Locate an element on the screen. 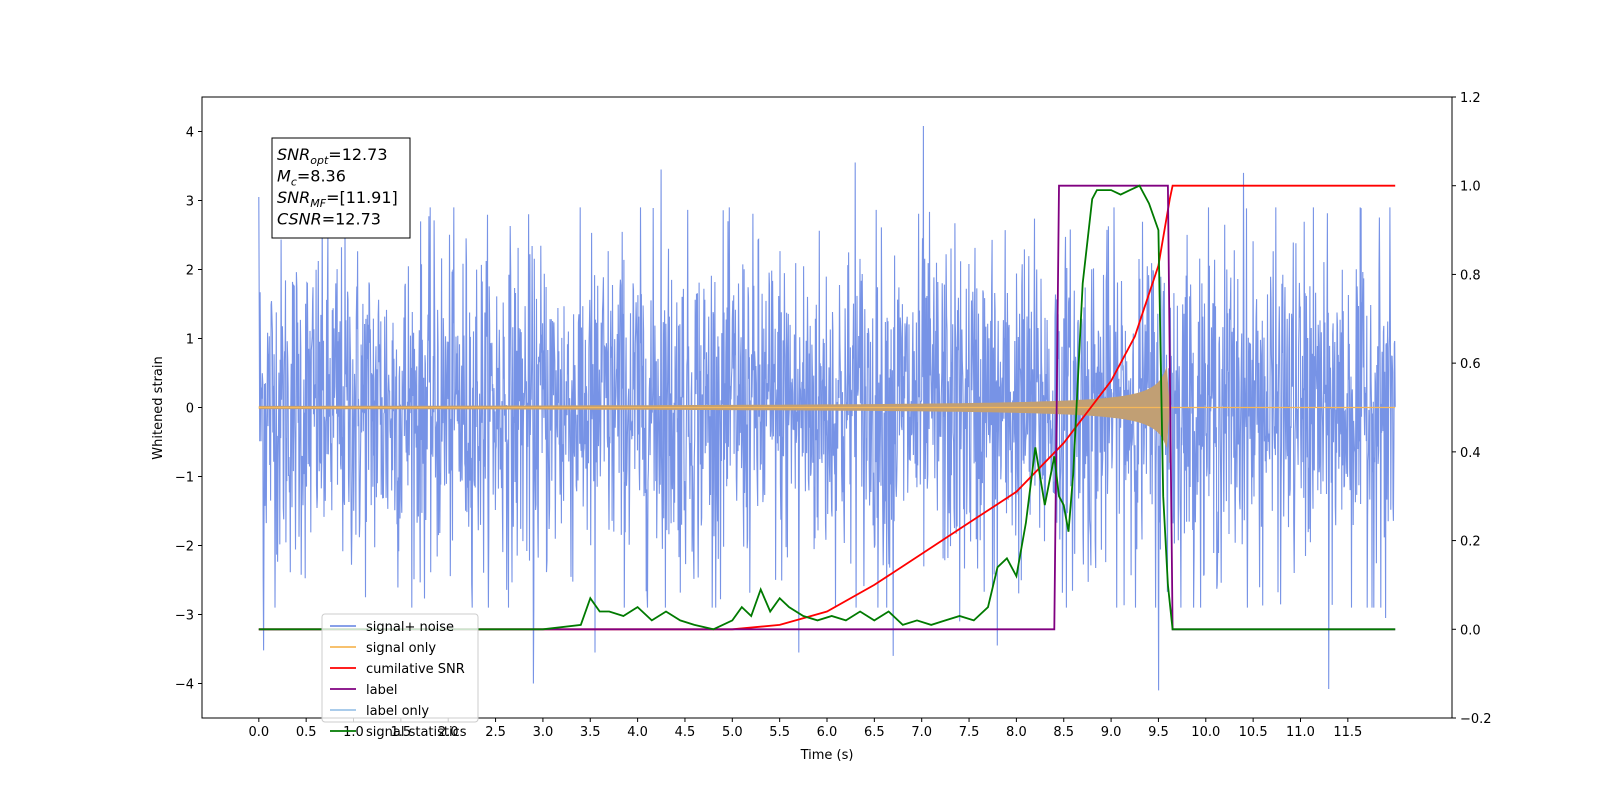 Image resolution: width=1600 pixels, height=800 pixels. x-tick-label: 2.0 is located at coordinates (448, 732).